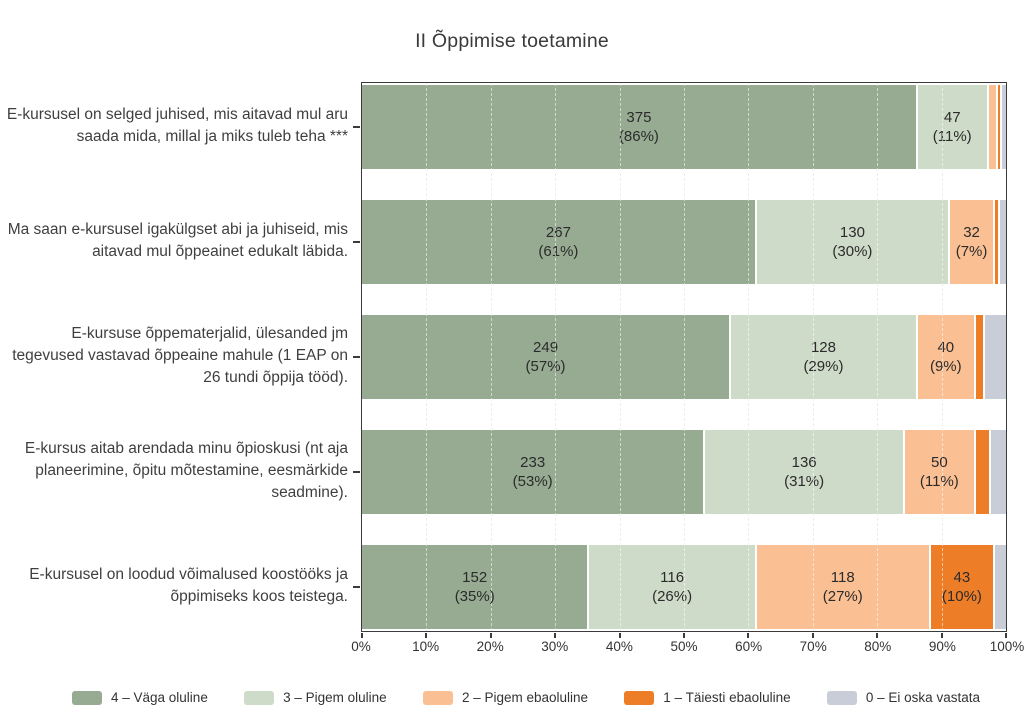 The image size is (1024, 724). What do you see at coordinates (823, 366) in the screenshot?
I see `segment-percent: (29%)` at bounding box center [823, 366].